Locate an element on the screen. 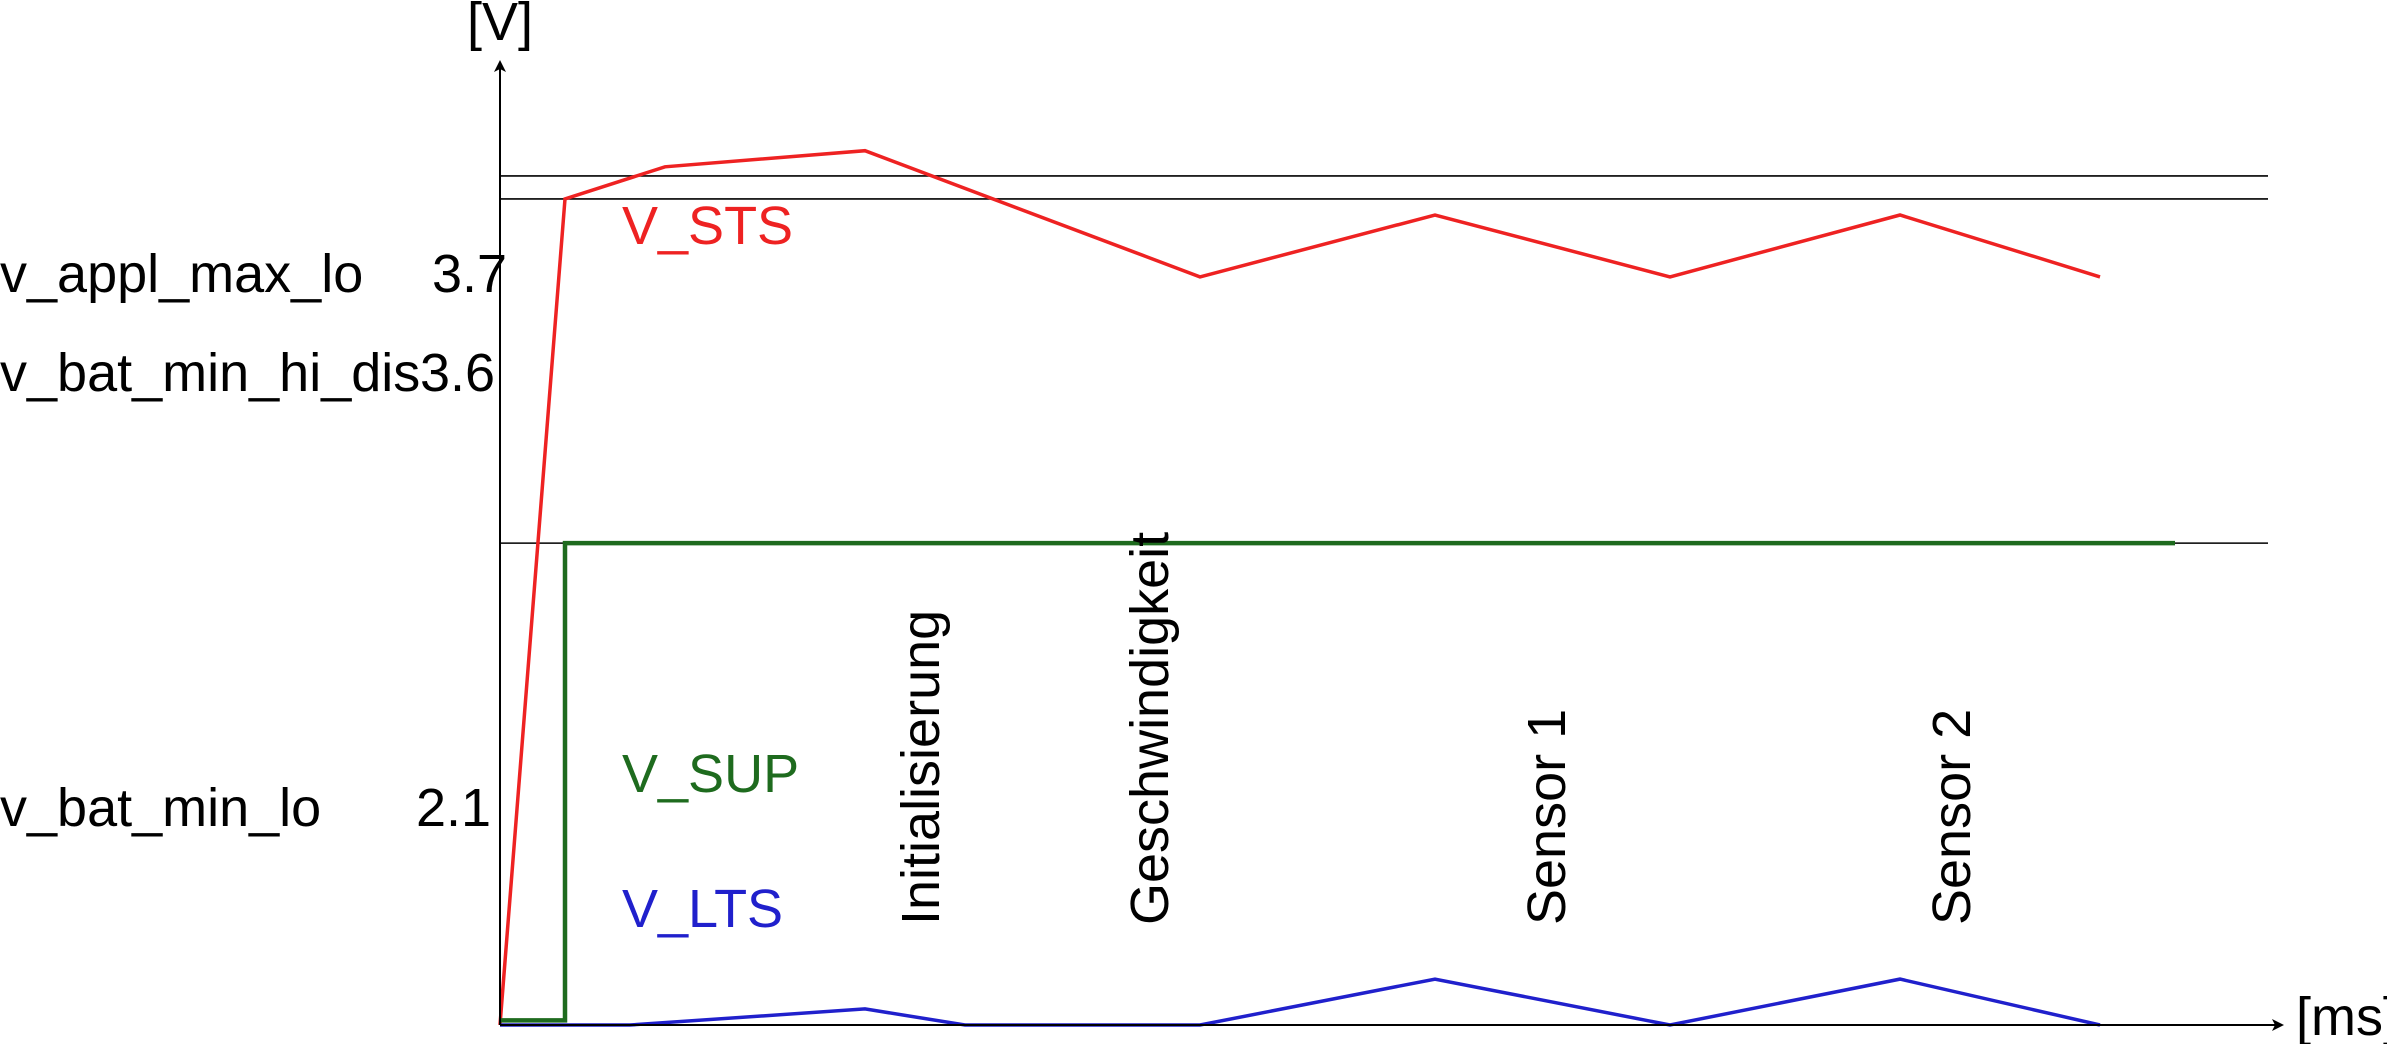 This screenshot has width=2387, height=1044. x-axis-unit: [ms] is located at coordinates (2341, 1015).